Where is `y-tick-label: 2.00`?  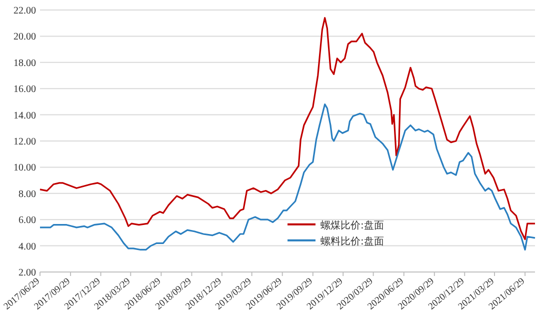
y-tick-label: 2.00 is located at coordinates (27, 273).